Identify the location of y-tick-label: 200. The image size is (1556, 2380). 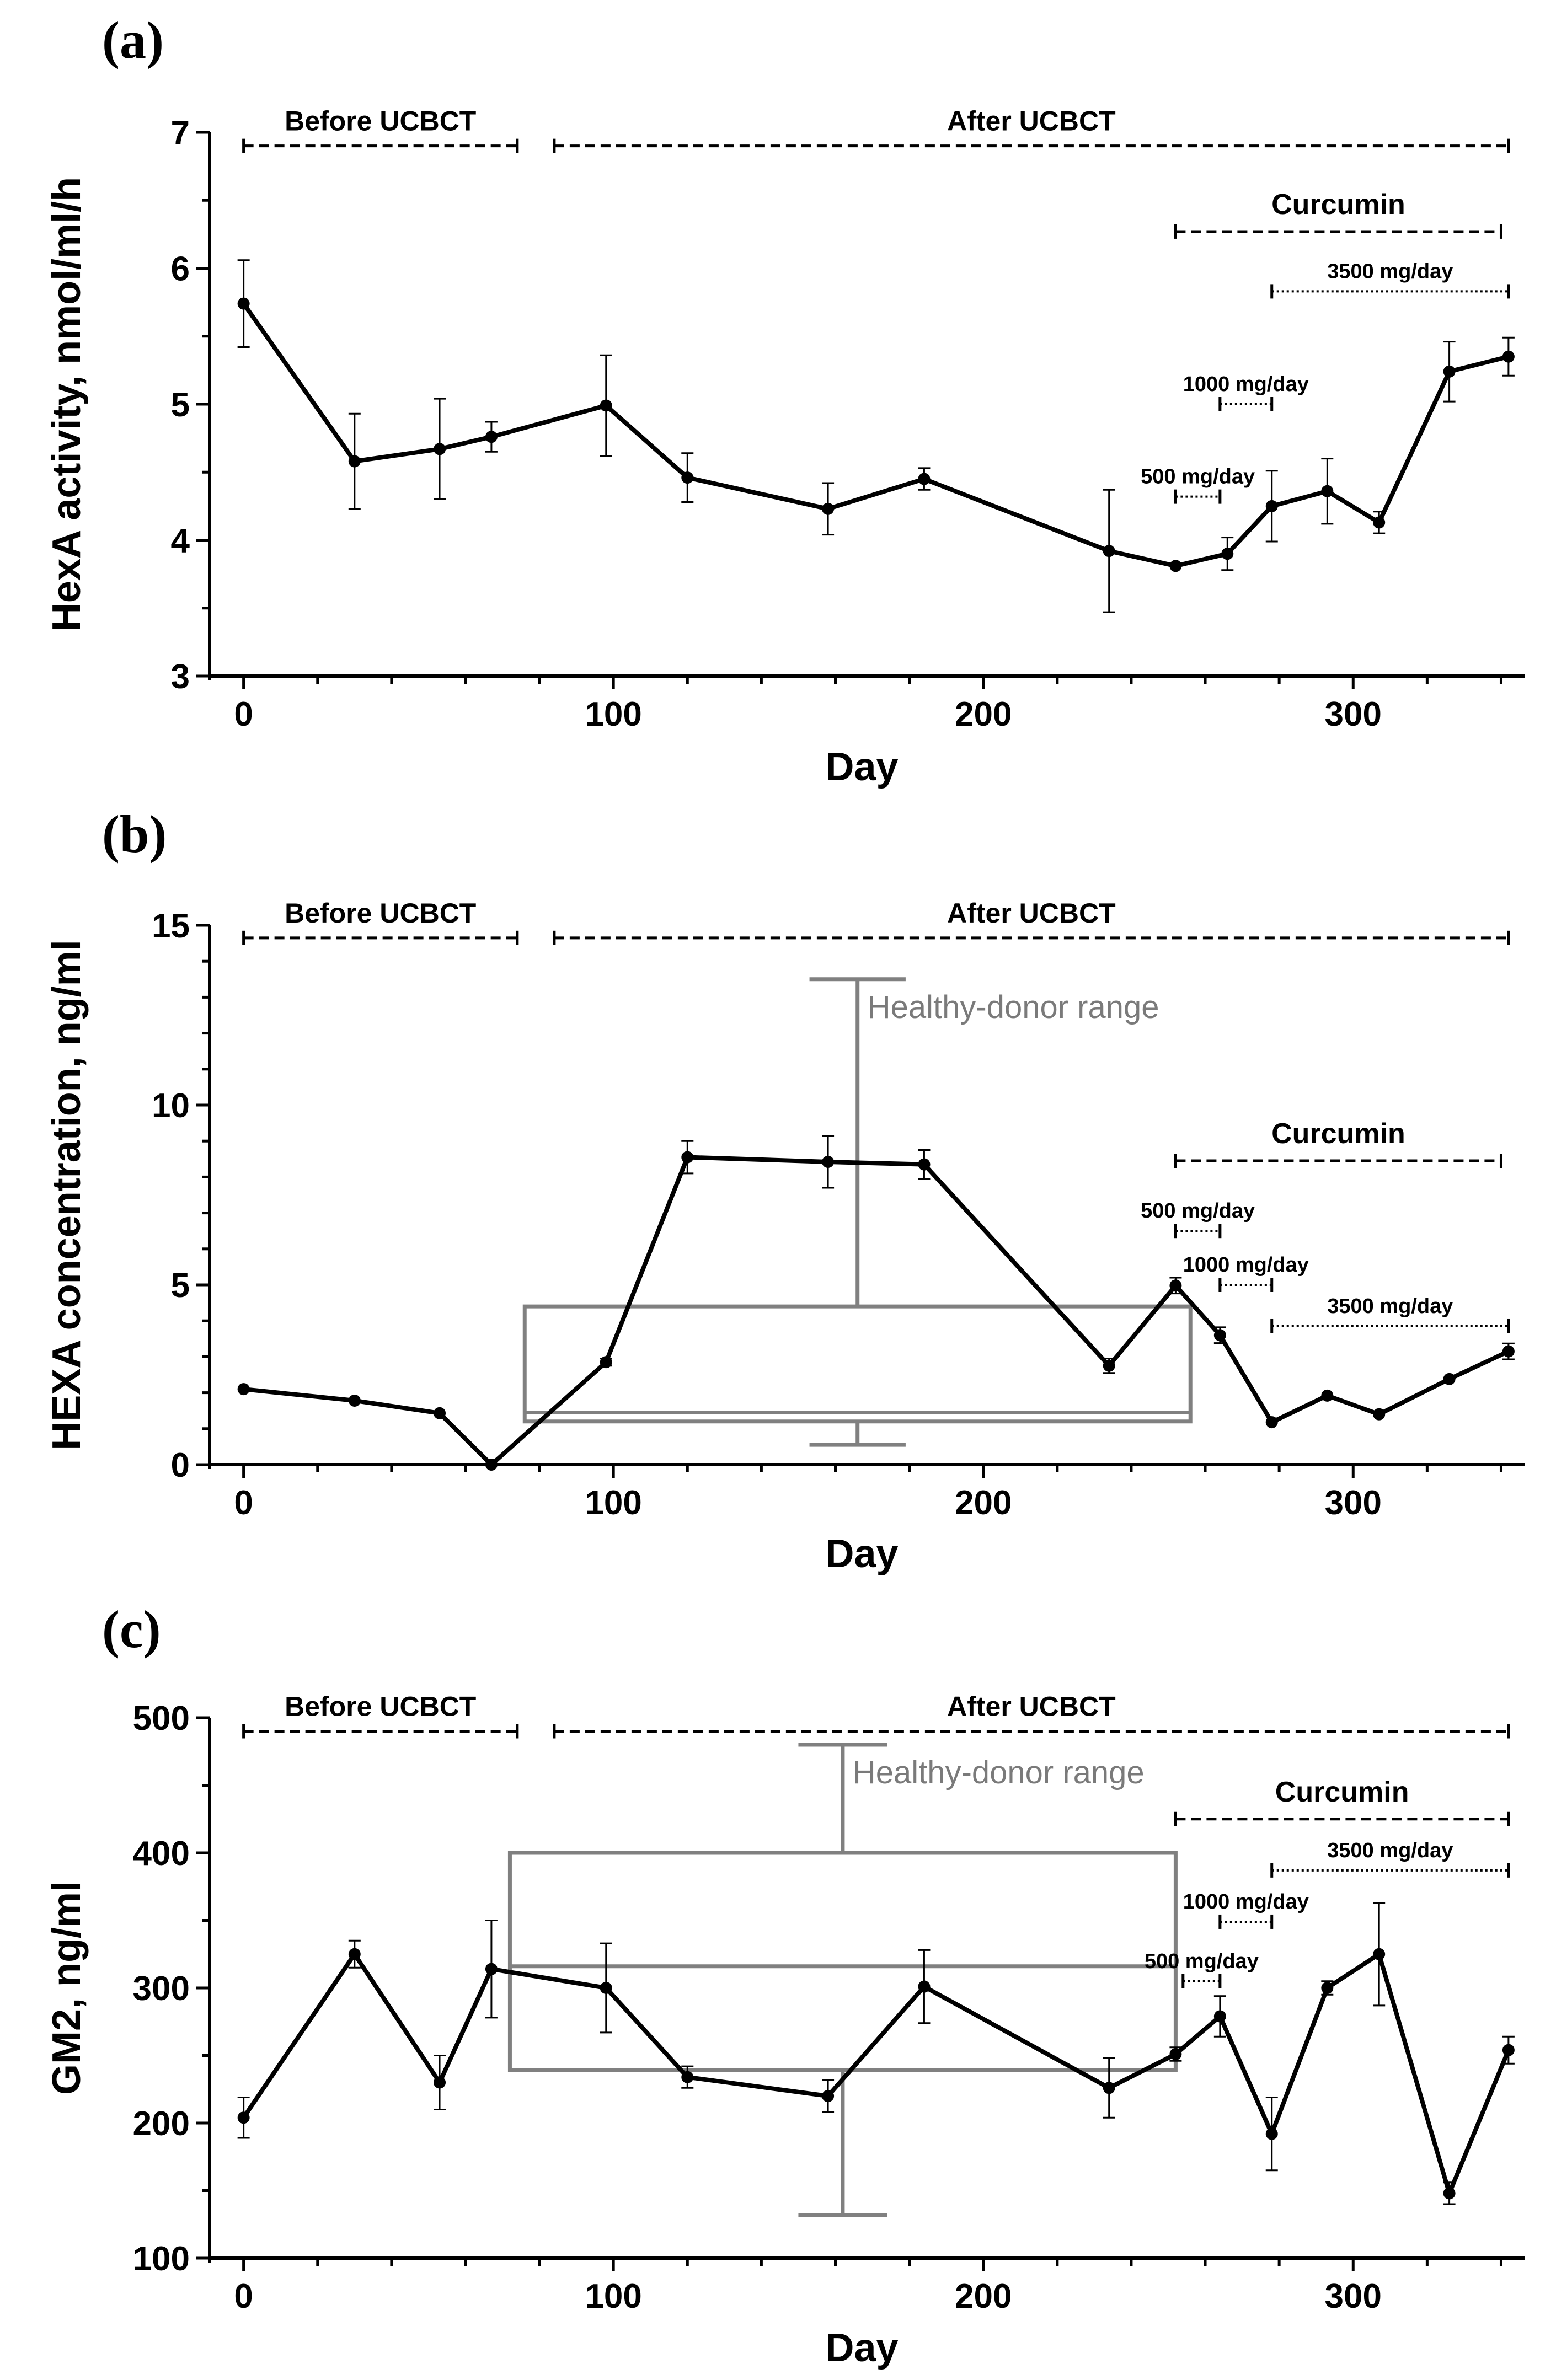
(161, 2124).